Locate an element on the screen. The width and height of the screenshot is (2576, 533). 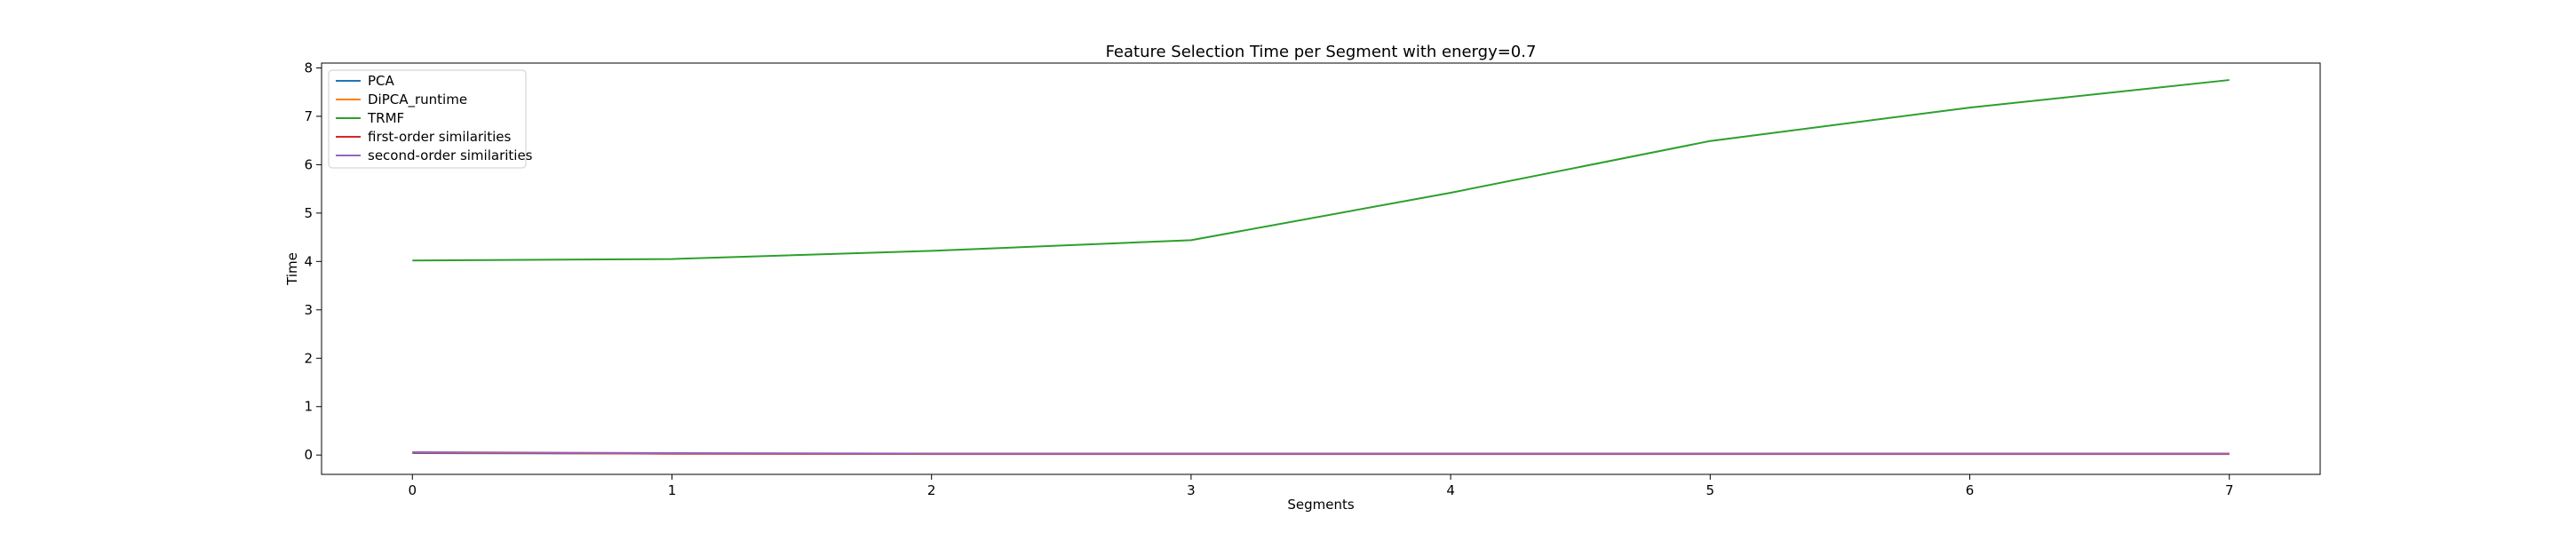
legend-entry: second-order similarities is located at coordinates (450, 155).